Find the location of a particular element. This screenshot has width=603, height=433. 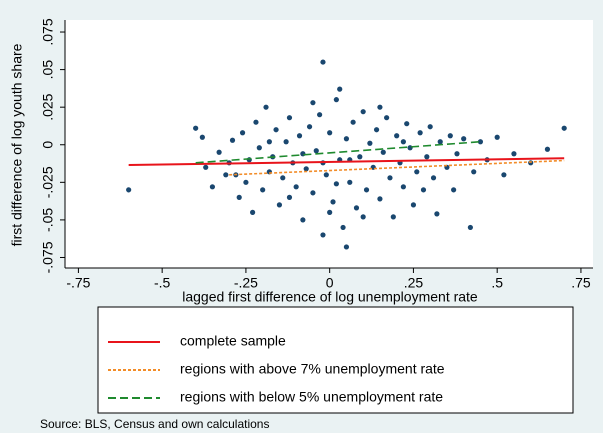

x-tick-label: -.25 is located at coordinates (246, 283).